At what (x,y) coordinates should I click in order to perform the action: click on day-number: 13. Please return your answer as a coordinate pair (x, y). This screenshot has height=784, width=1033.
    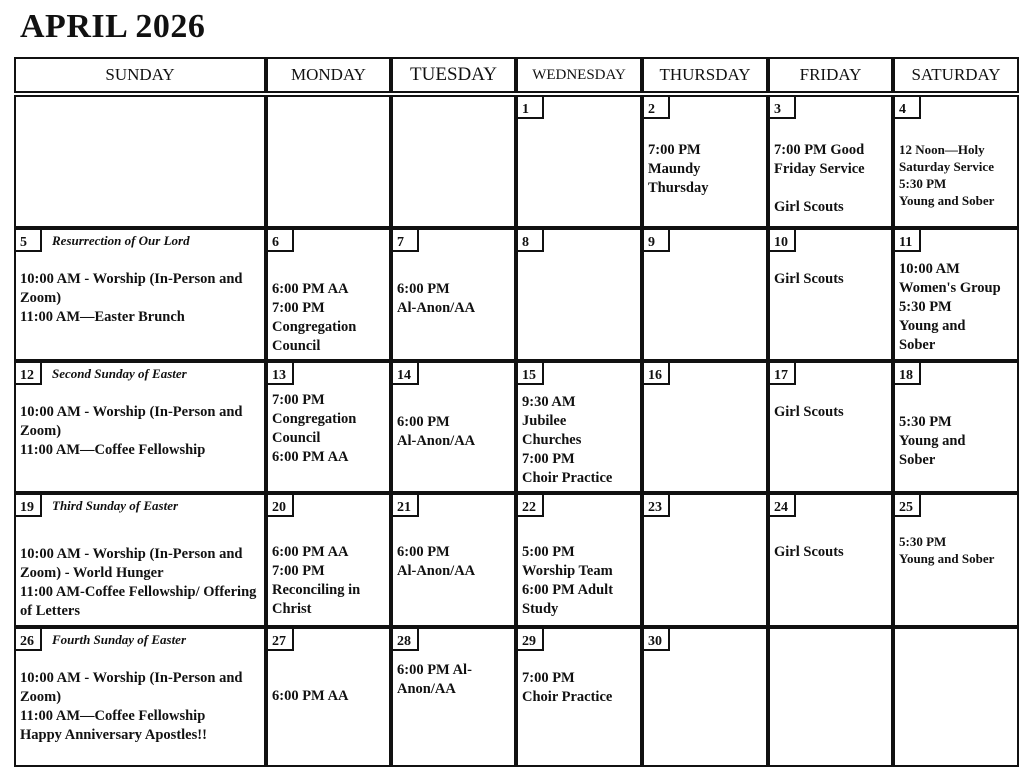
    Looking at the image, I should click on (281, 374).